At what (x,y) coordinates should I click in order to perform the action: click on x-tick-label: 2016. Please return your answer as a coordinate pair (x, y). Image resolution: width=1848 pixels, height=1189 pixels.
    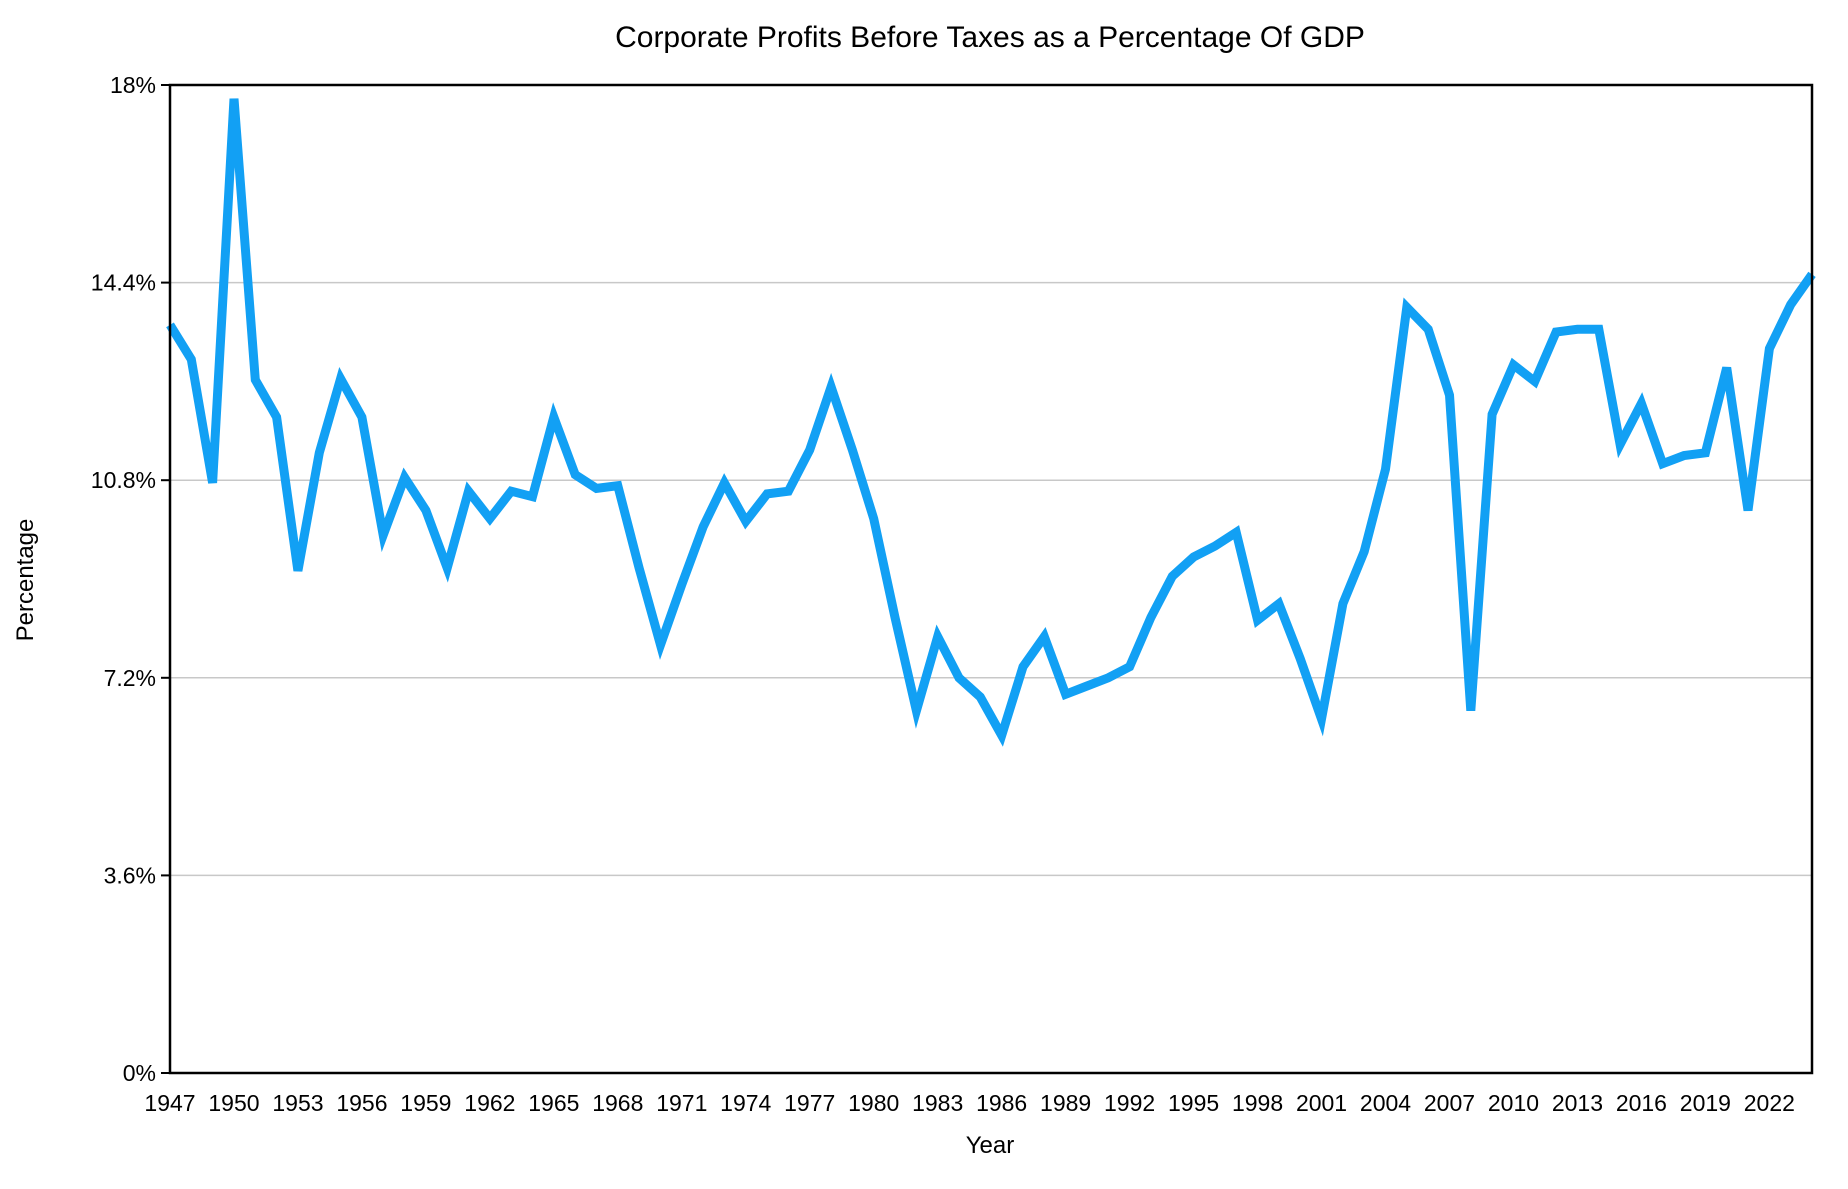
    Looking at the image, I should click on (1641, 1103).